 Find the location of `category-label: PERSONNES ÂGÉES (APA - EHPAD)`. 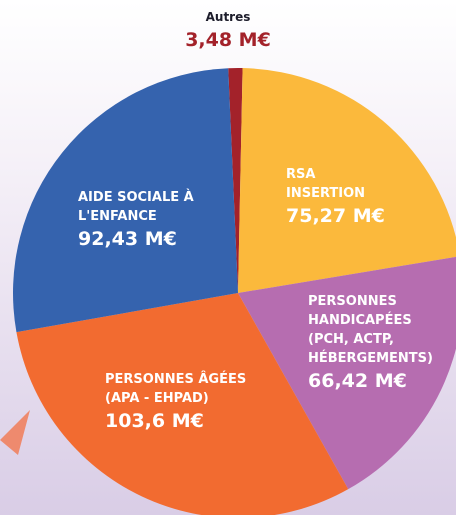

category-label: PERSONNES ÂGÉES (APA - EHPAD) is located at coordinates (176, 389).